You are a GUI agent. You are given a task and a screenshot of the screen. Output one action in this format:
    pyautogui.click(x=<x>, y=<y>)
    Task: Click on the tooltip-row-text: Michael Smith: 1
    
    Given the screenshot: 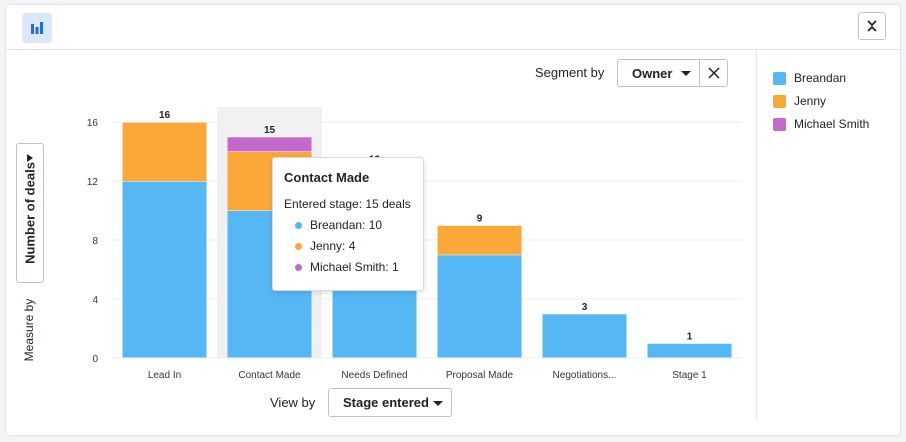 What is the action you would take?
    pyautogui.click(x=354, y=267)
    